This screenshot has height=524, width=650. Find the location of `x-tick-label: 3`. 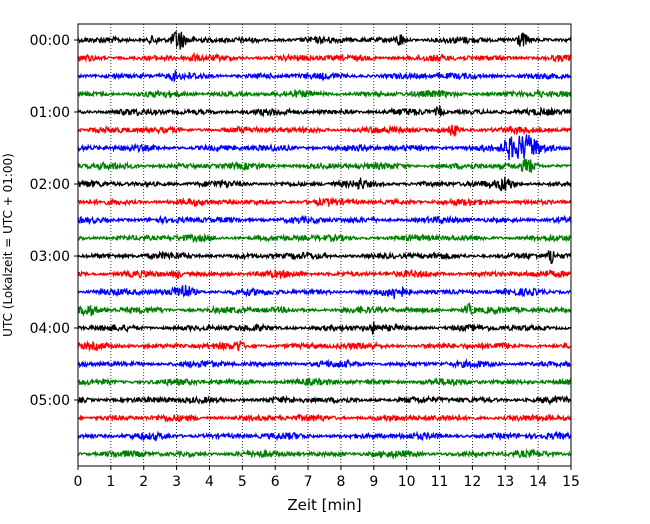

x-tick-label: 3 is located at coordinates (176, 482).